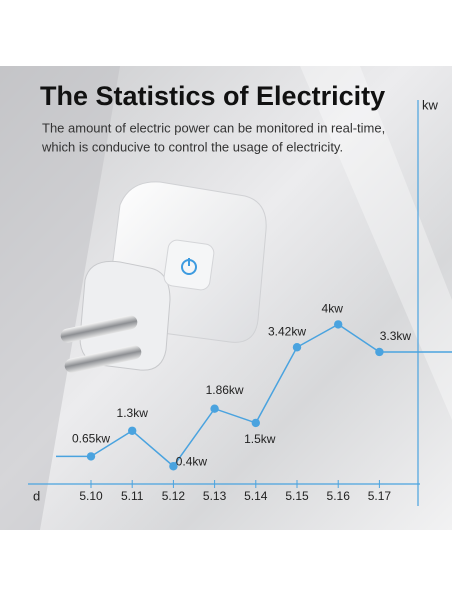  What do you see at coordinates (260, 439) in the screenshot?
I see `data-label: 1.5kw` at bounding box center [260, 439].